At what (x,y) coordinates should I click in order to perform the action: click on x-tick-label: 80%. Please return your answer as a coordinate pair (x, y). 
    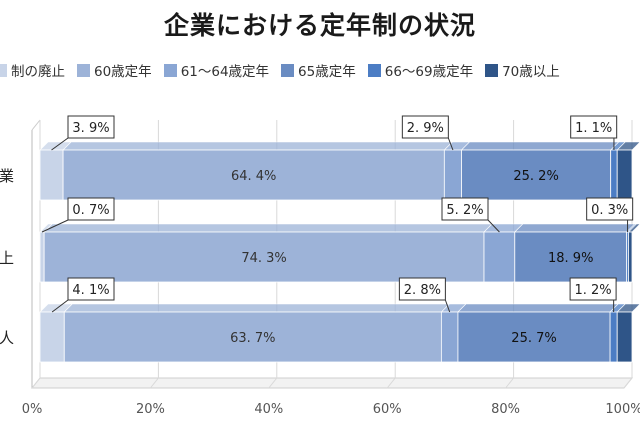
    Looking at the image, I should click on (505, 409).